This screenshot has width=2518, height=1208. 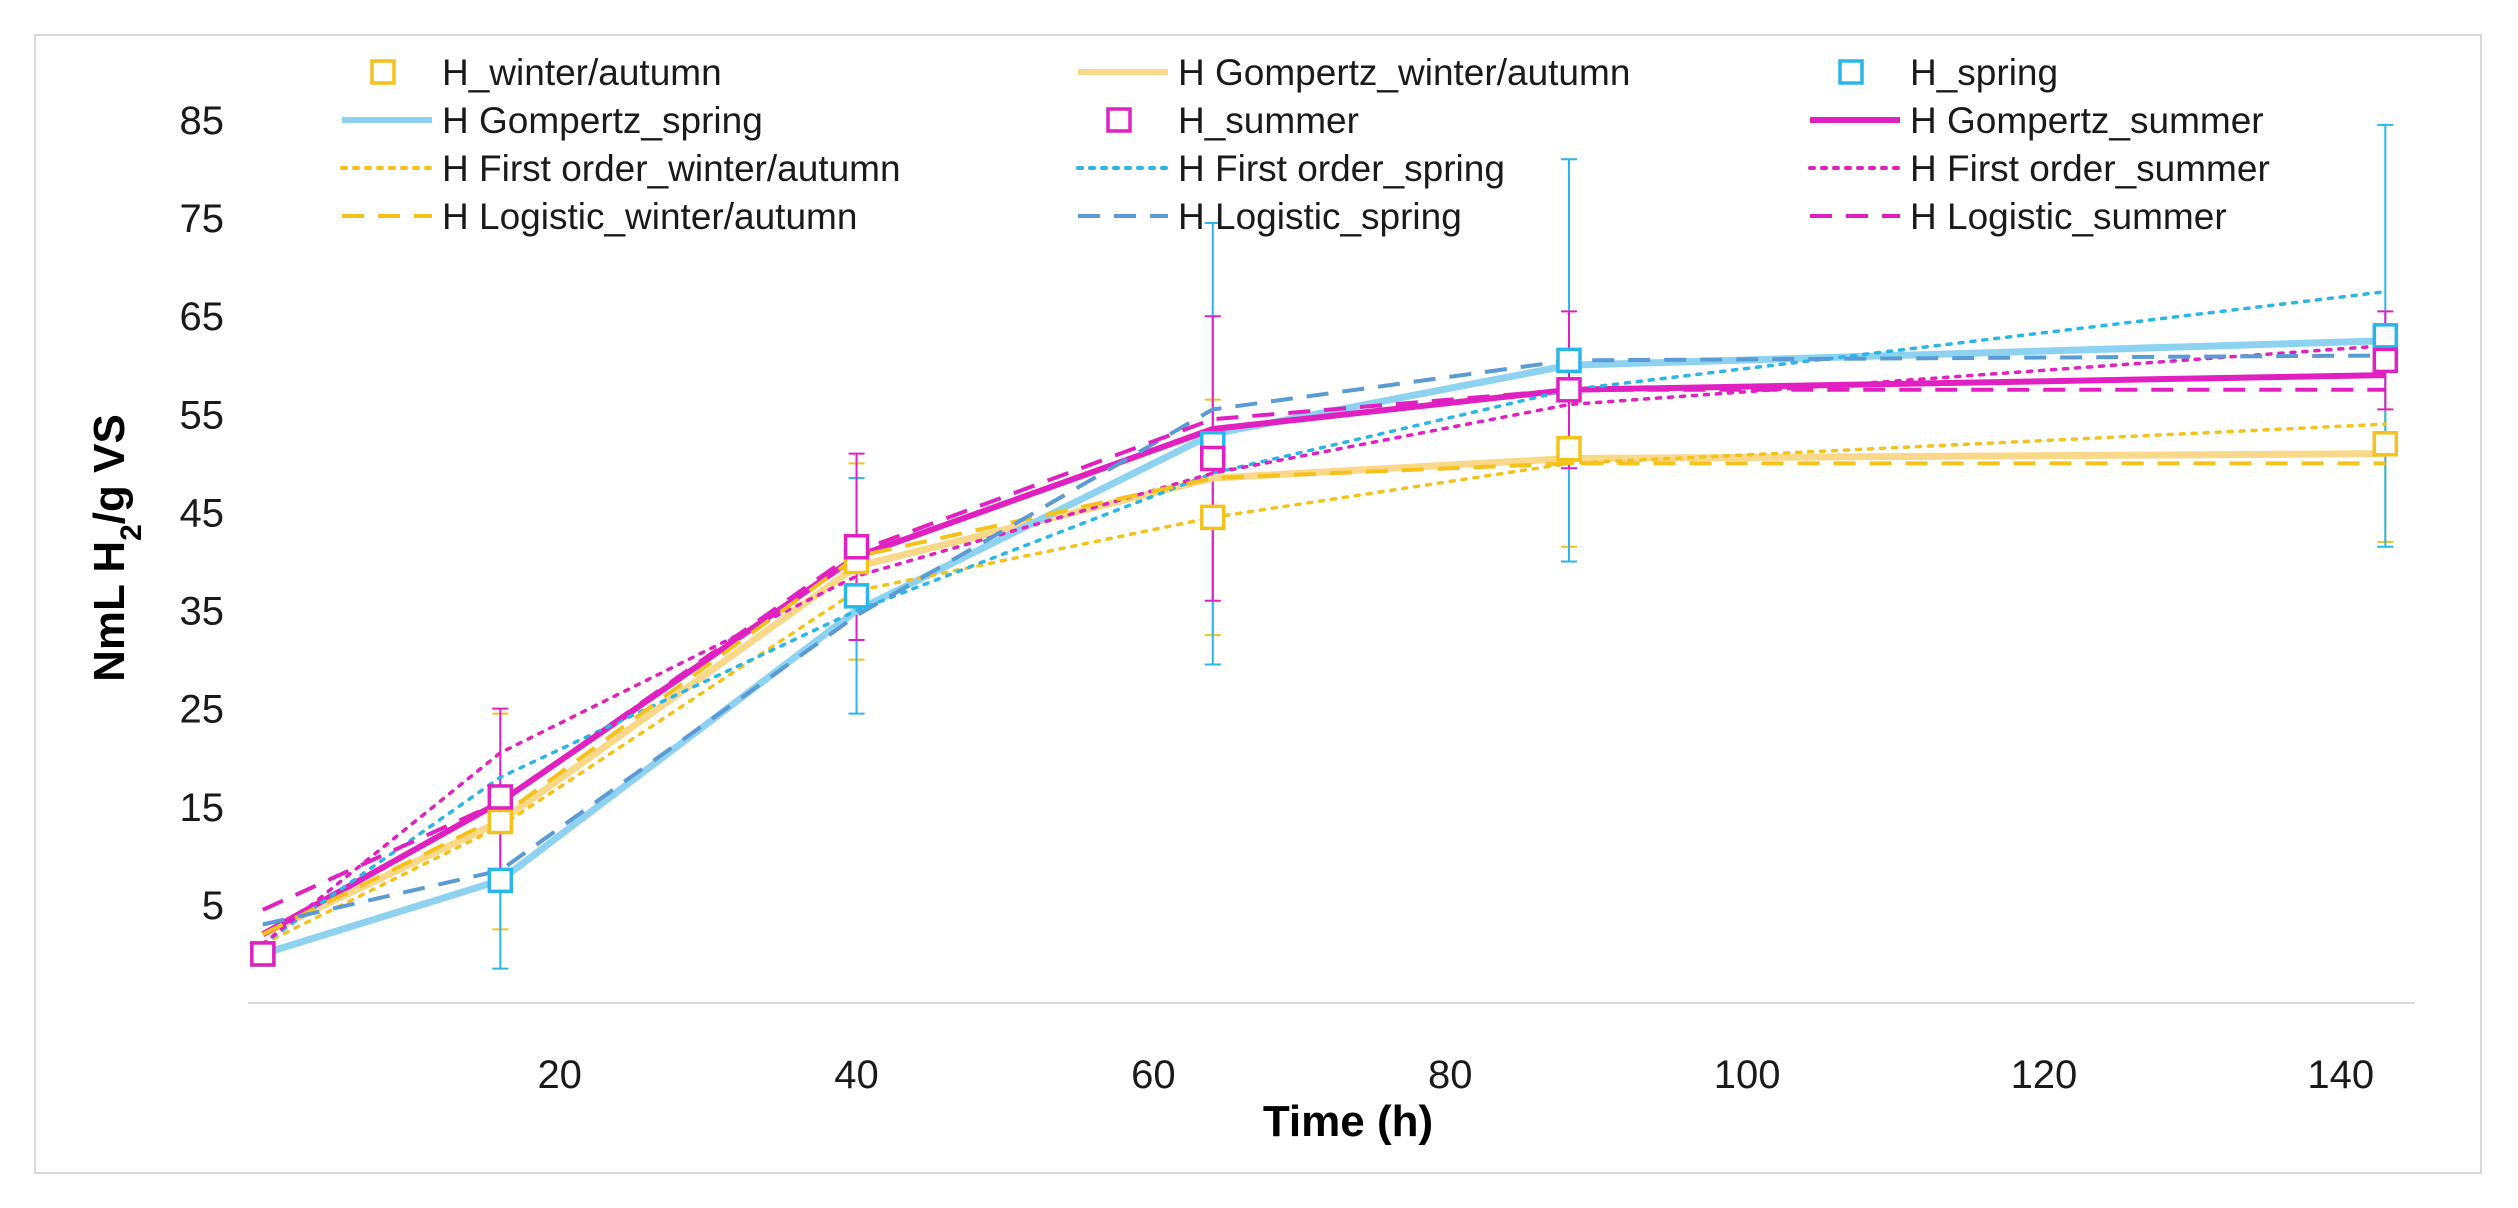 I want to click on legend-label: H_spring, so click(x=1984, y=72).